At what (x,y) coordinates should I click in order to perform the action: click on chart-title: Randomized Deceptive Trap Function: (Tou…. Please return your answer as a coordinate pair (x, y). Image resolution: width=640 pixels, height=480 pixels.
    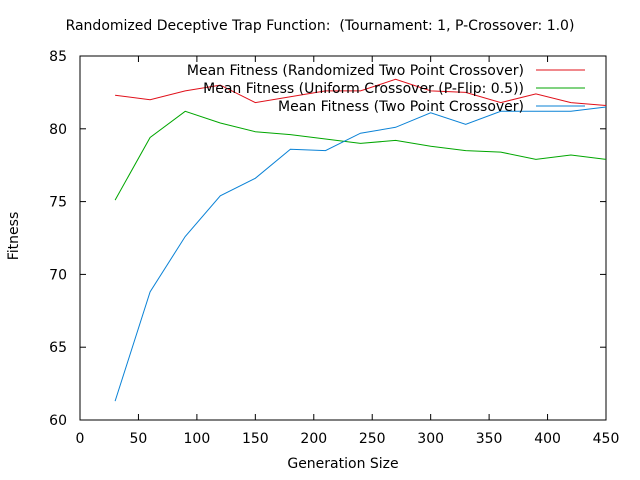
    Looking at the image, I should click on (320, 26).